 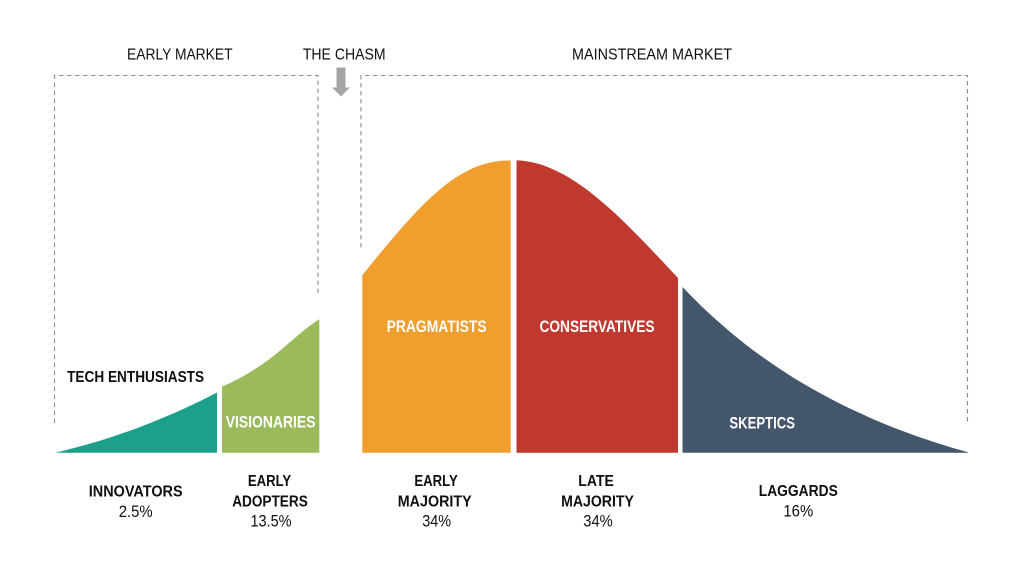 I want to click on svg-text: ADOPTERS, so click(x=270, y=501).